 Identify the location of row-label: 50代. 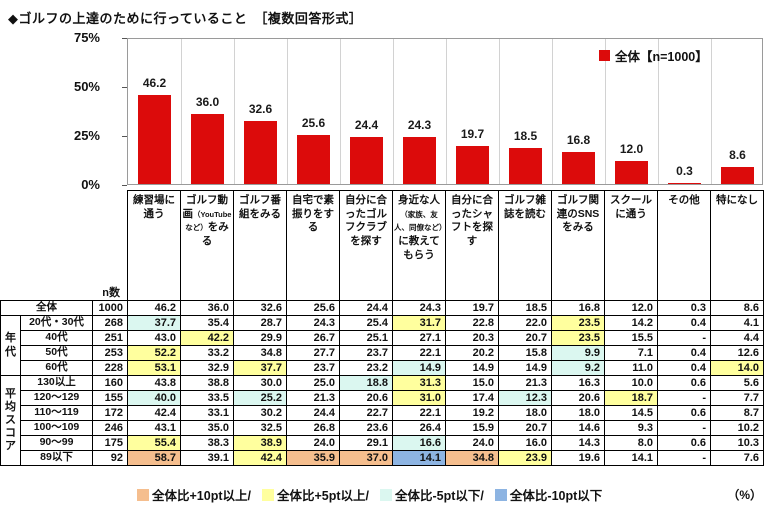
(56, 353).